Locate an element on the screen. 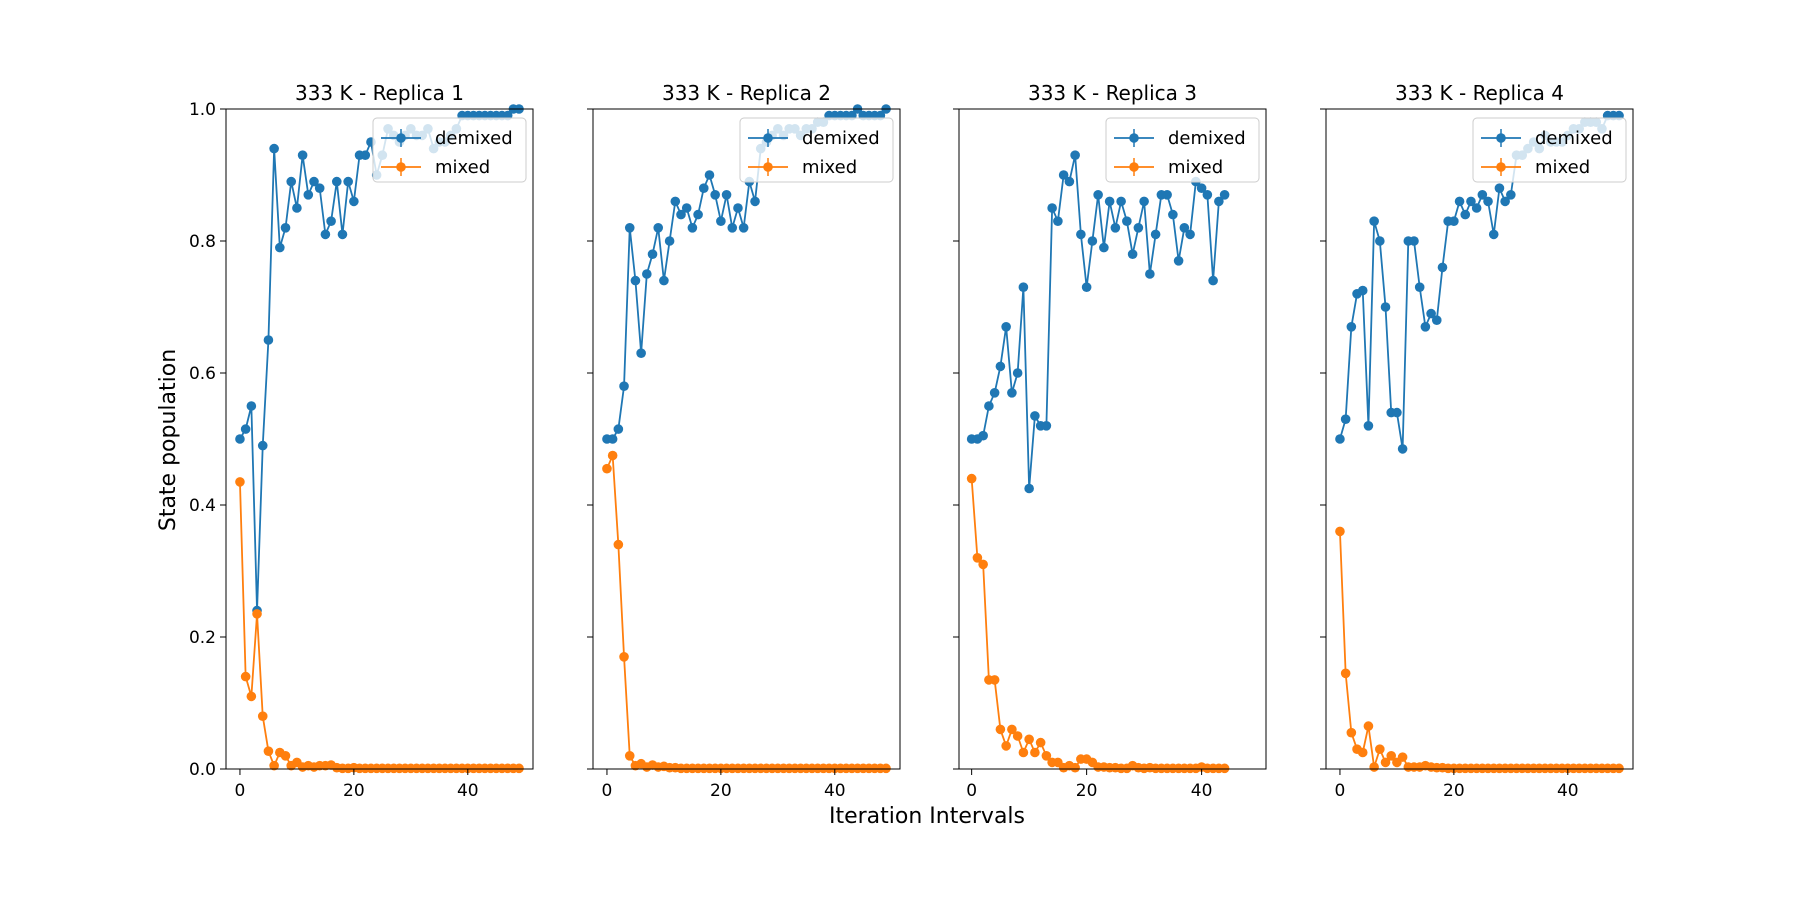 The height and width of the screenshot is (900, 1800). y-tick-label: 0.4 is located at coordinates (202, 506).